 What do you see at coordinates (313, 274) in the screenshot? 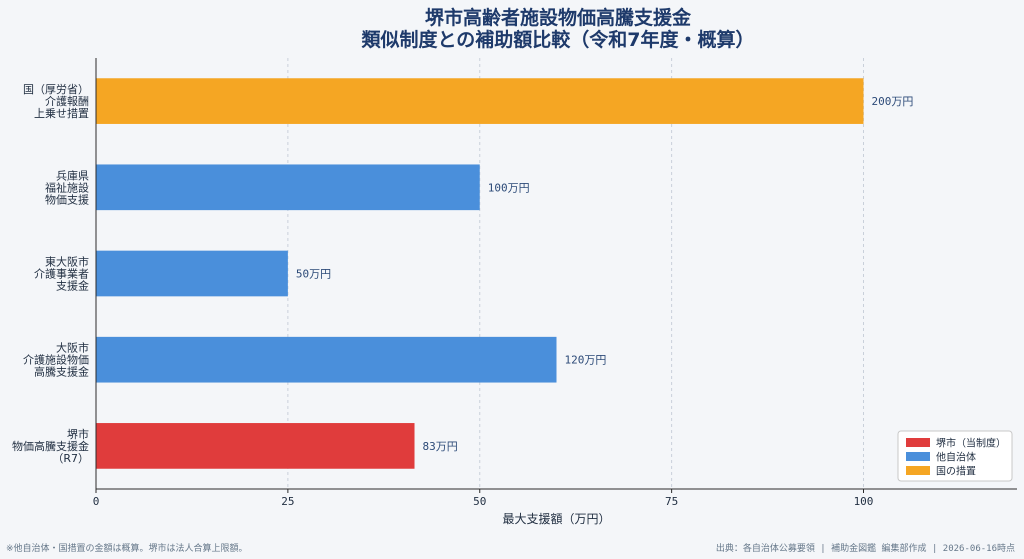
I see `value-label: 50万円` at bounding box center [313, 274].